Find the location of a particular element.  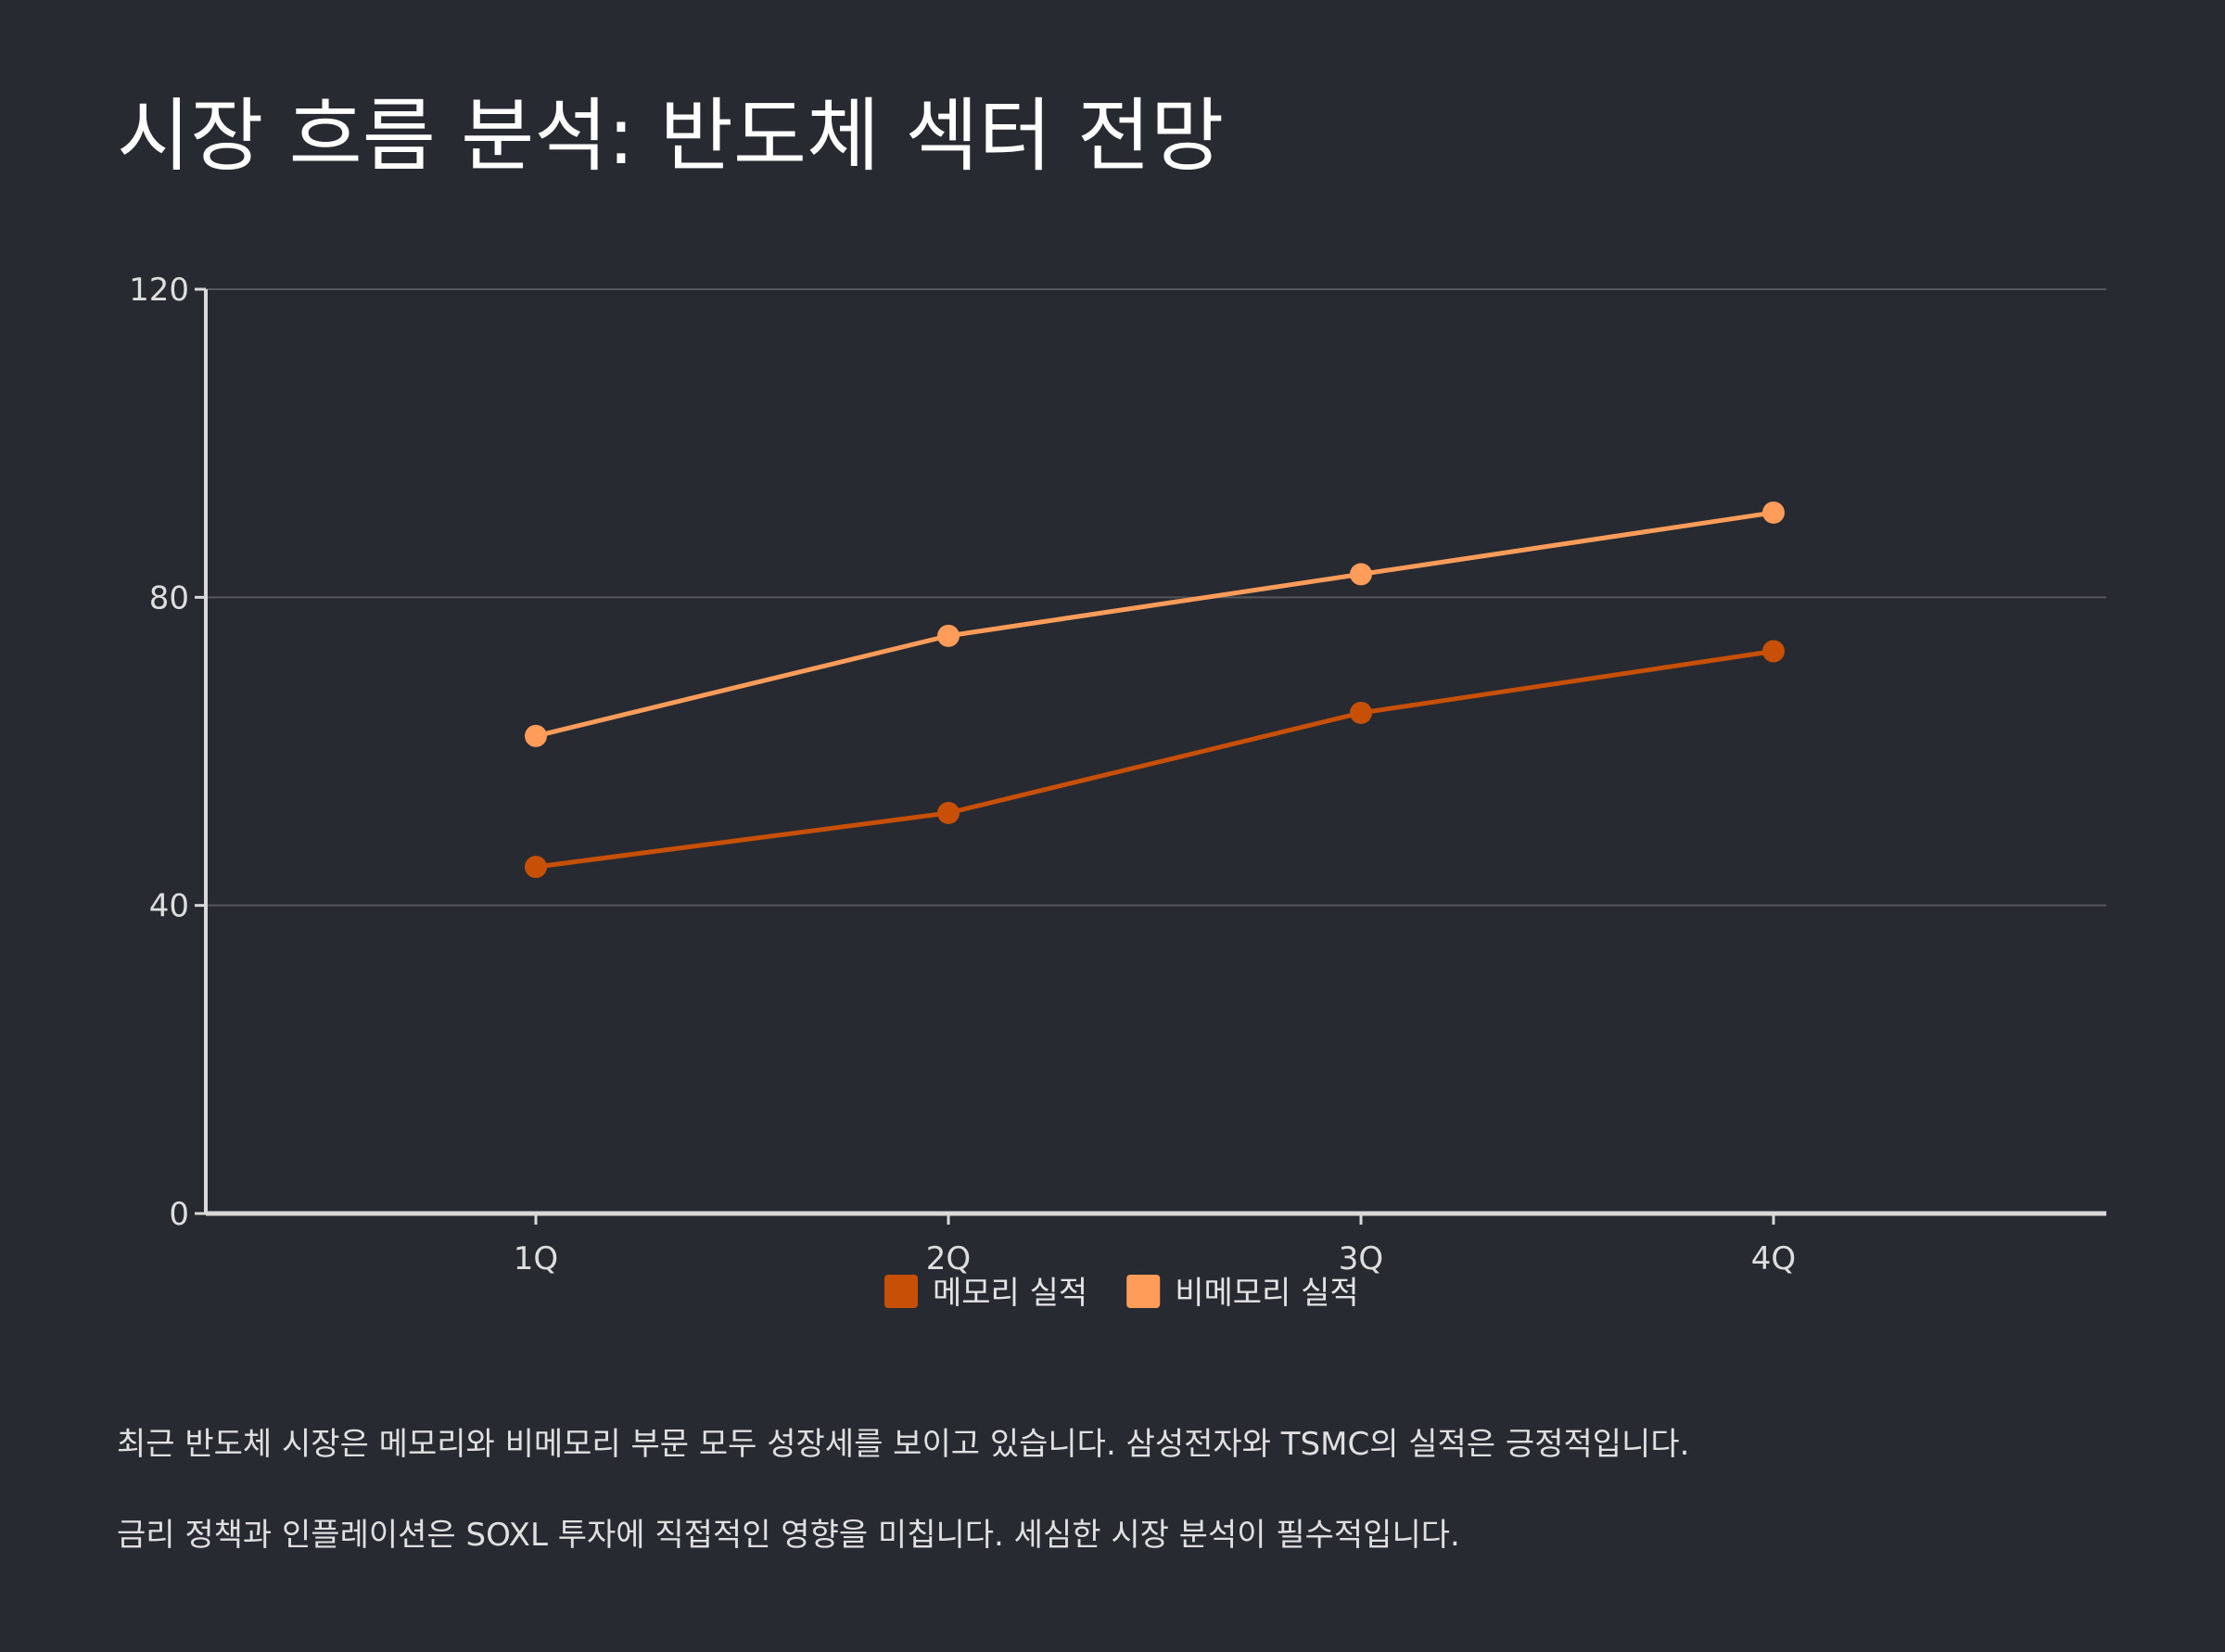

y-tick-label: 0 is located at coordinates (179, 1214).